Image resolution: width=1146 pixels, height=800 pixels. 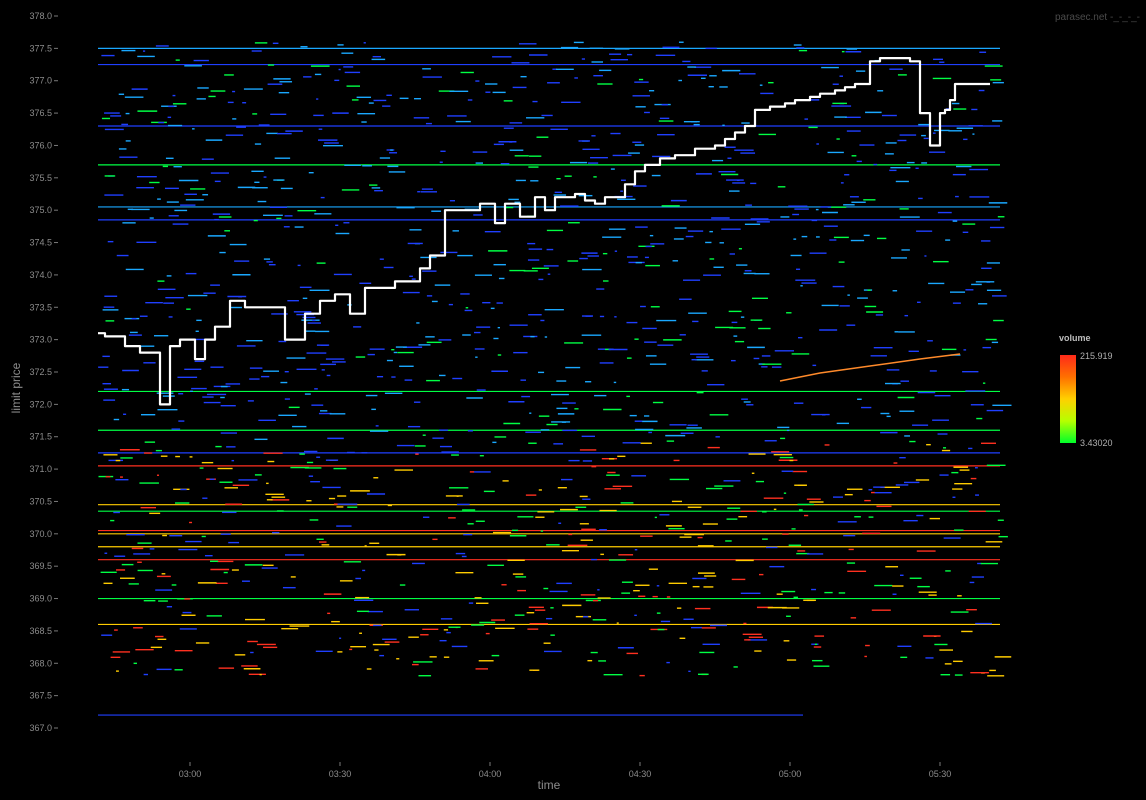 What do you see at coordinates (1068, 399) in the screenshot?
I see `legend-colorbar` at bounding box center [1068, 399].